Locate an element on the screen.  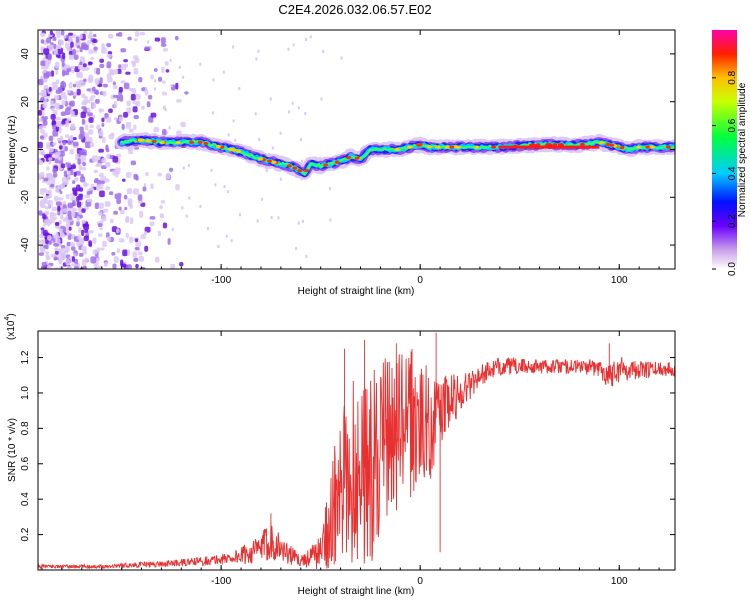
colorbar-gradient is located at coordinates (724, 149).